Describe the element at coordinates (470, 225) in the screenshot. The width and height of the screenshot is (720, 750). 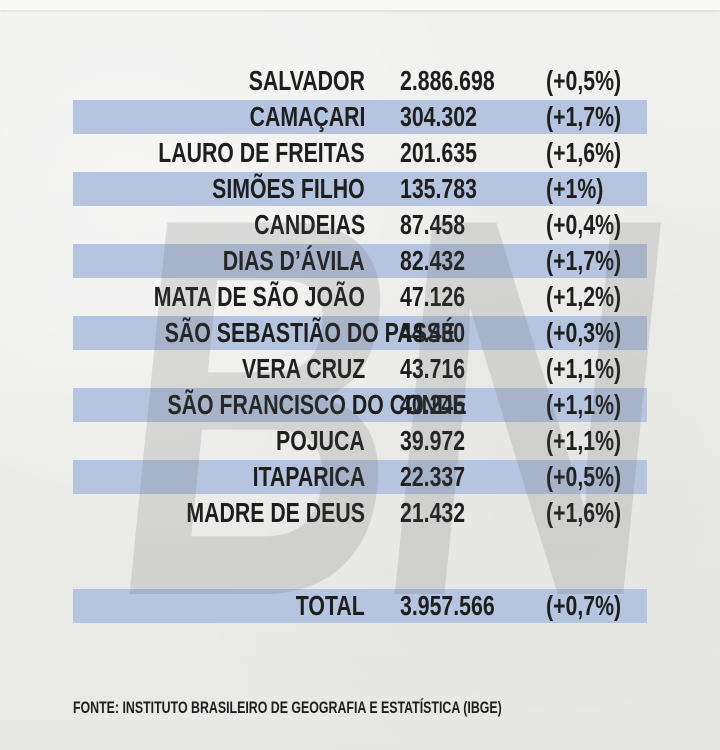
I see `population-value: 87.458` at that location.